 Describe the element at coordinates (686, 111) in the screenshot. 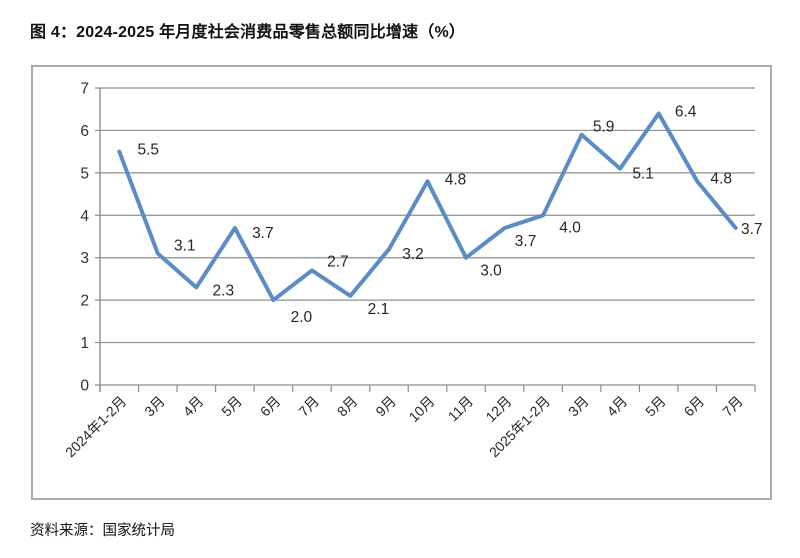

I see `data-point-label: 6.4` at that location.